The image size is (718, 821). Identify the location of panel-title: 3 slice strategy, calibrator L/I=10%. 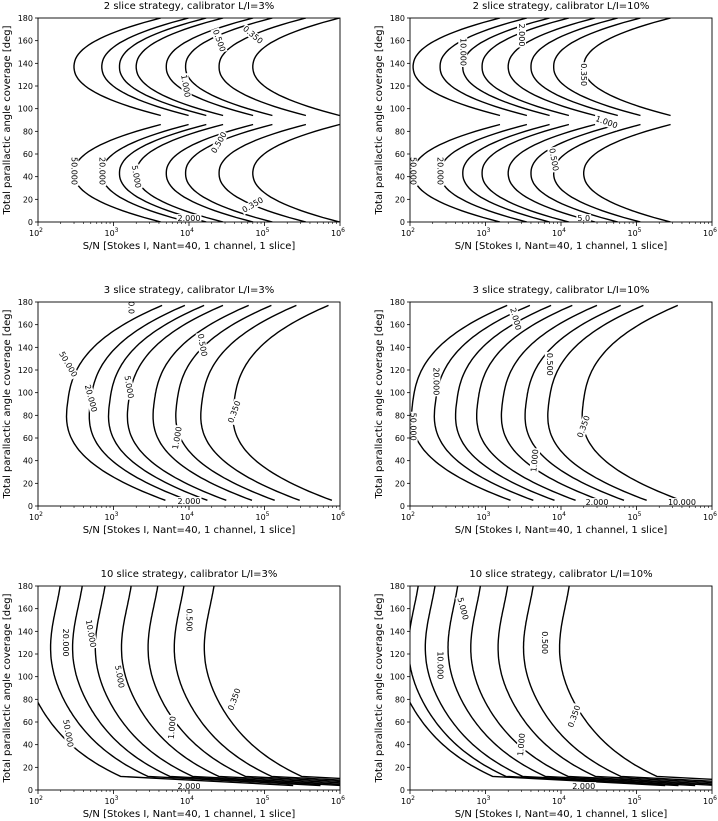
(561, 290).